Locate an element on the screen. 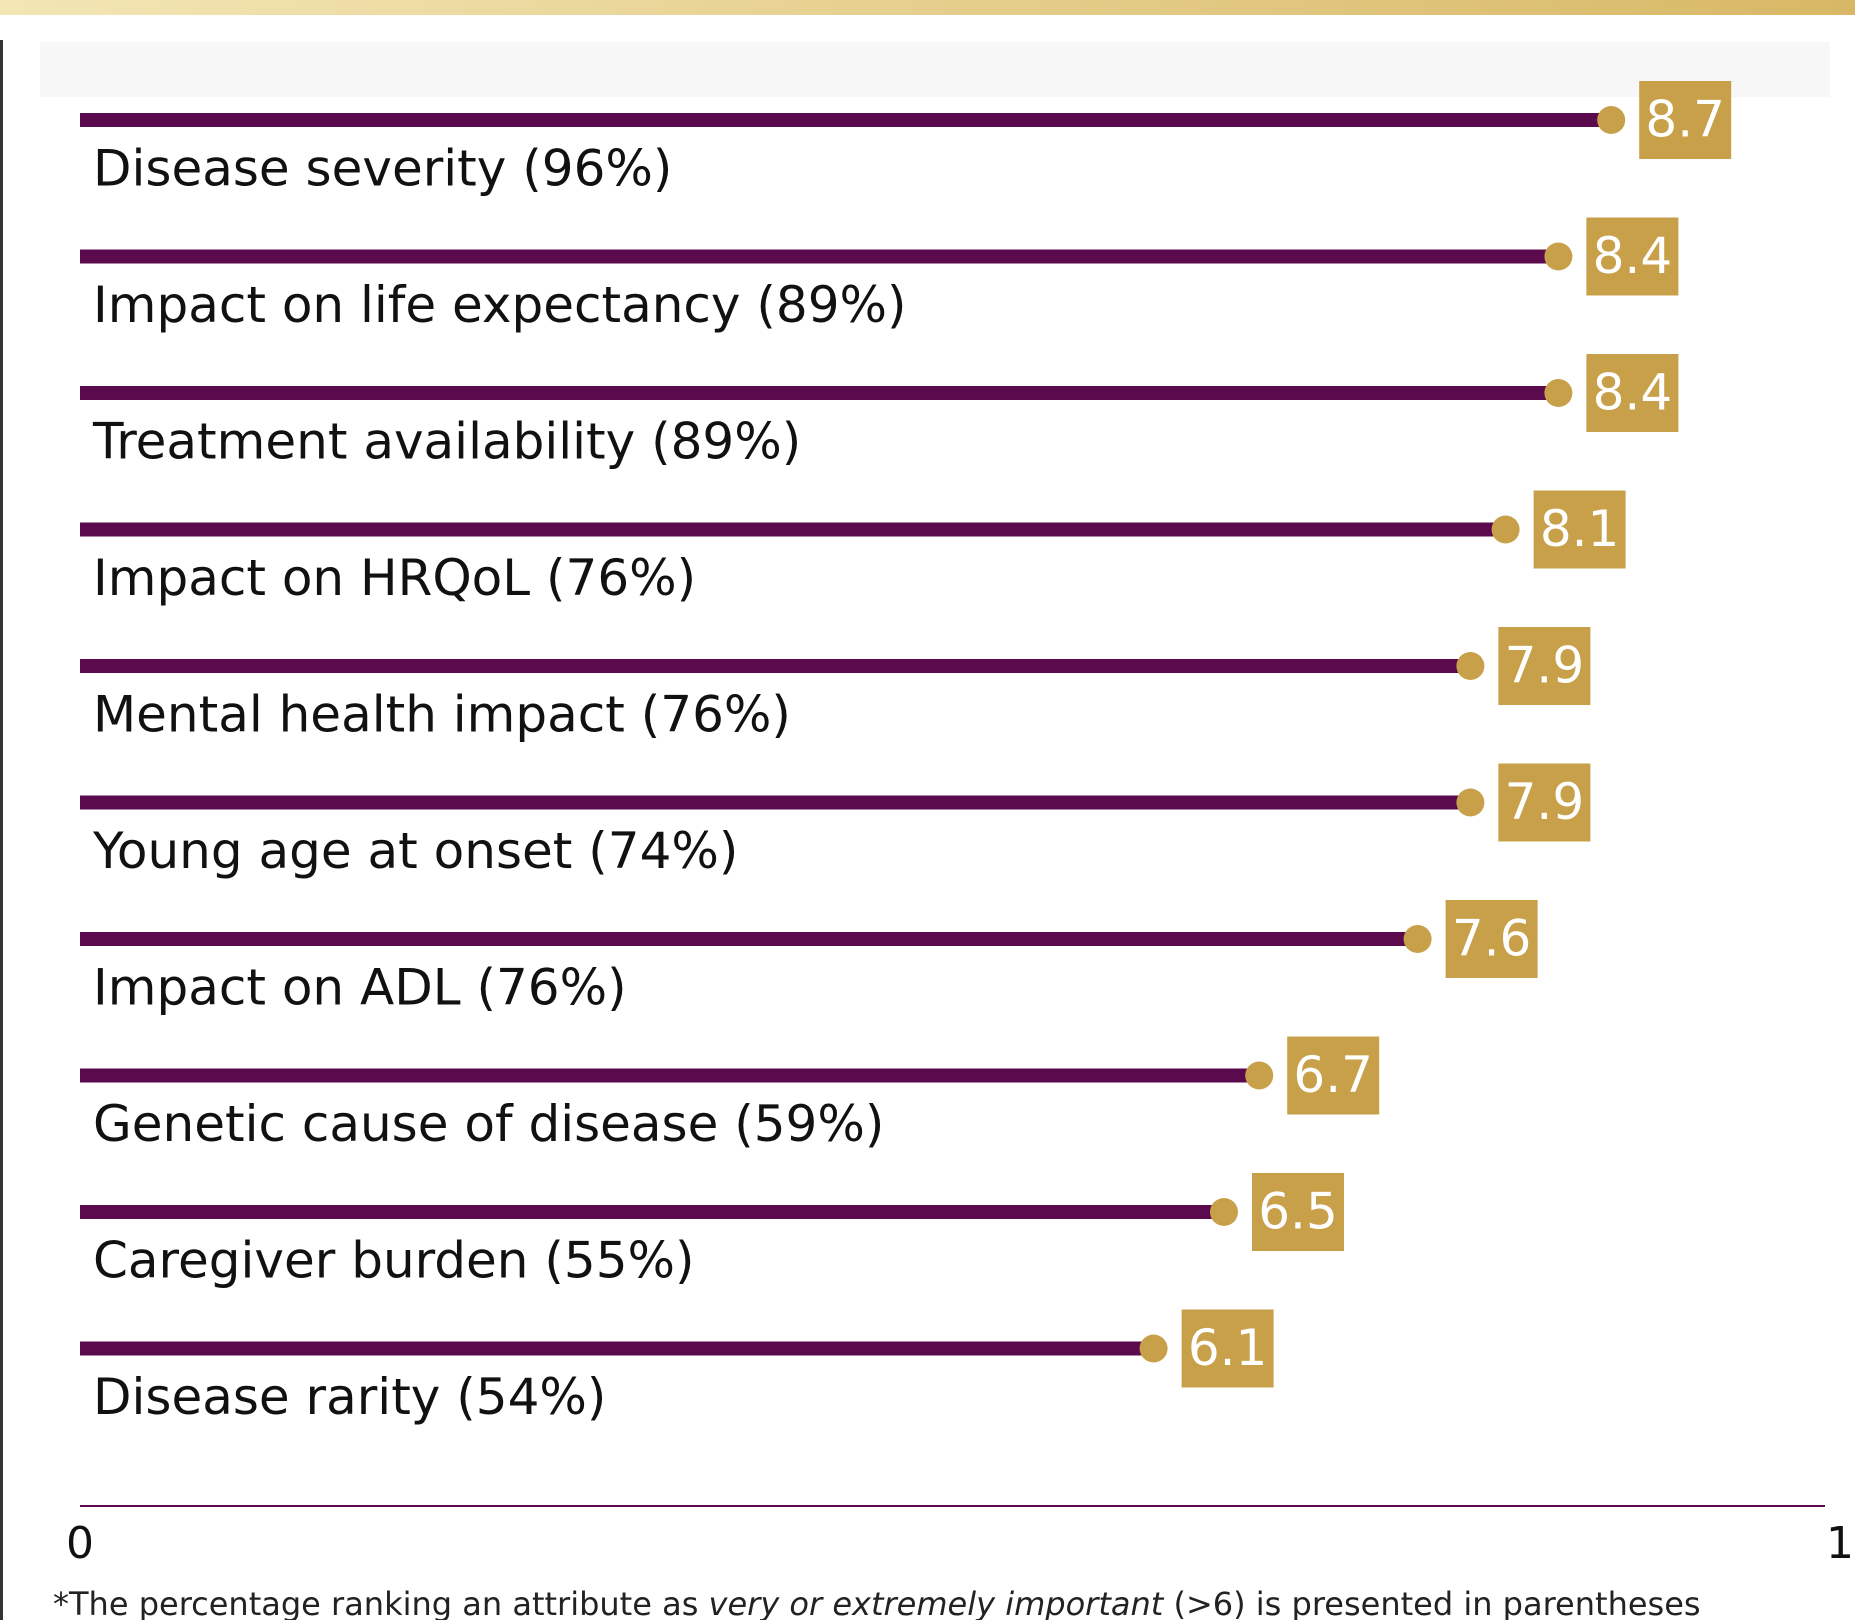 The height and width of the screenshot is (1620, 1855). footnote-text: (>6) is presented in parentheses is located at coordinates (1431, 1602).